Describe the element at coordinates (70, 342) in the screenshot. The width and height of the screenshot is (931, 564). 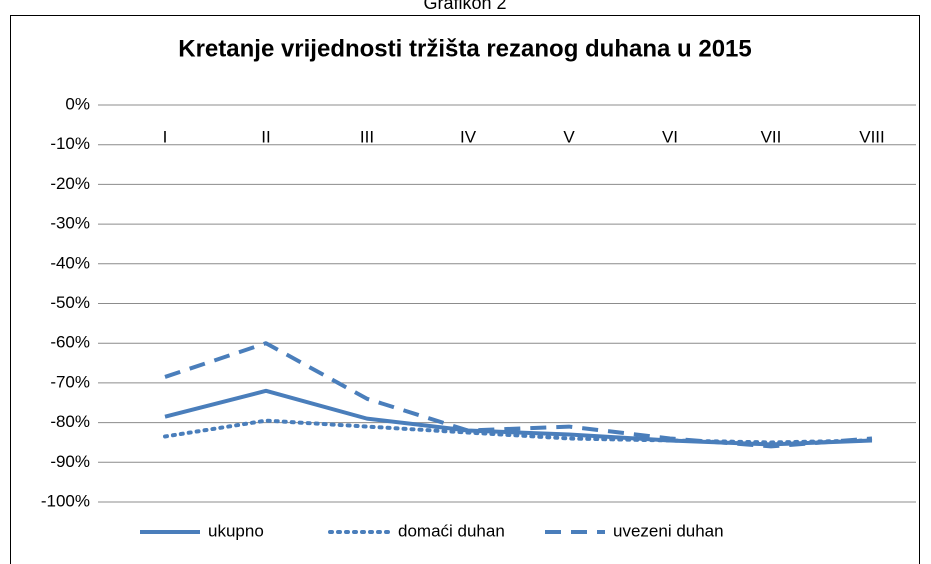
I see `y-tick-label: -60%` at that location.